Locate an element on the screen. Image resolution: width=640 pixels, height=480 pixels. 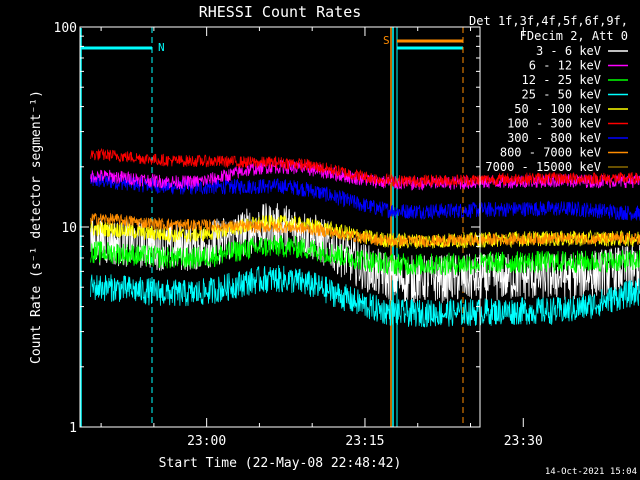
series-line-800-7000-keV is located at coordinates (365, 230).